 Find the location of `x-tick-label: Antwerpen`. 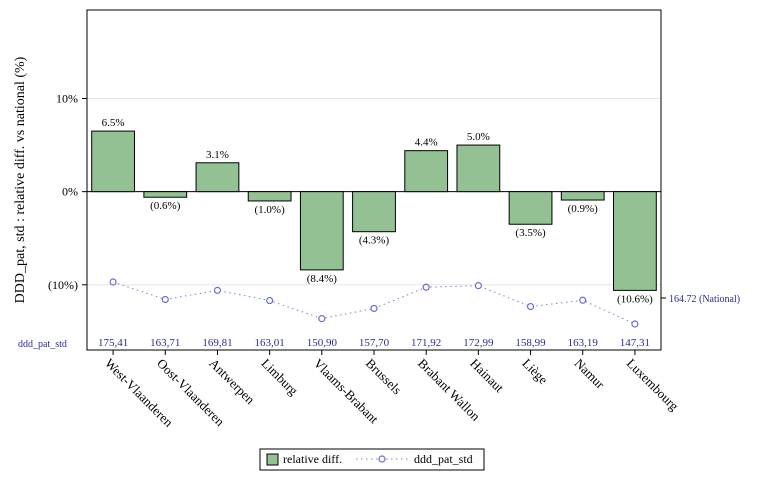

x-tick-label: Antwerpen is located at coordinates (232, 382).